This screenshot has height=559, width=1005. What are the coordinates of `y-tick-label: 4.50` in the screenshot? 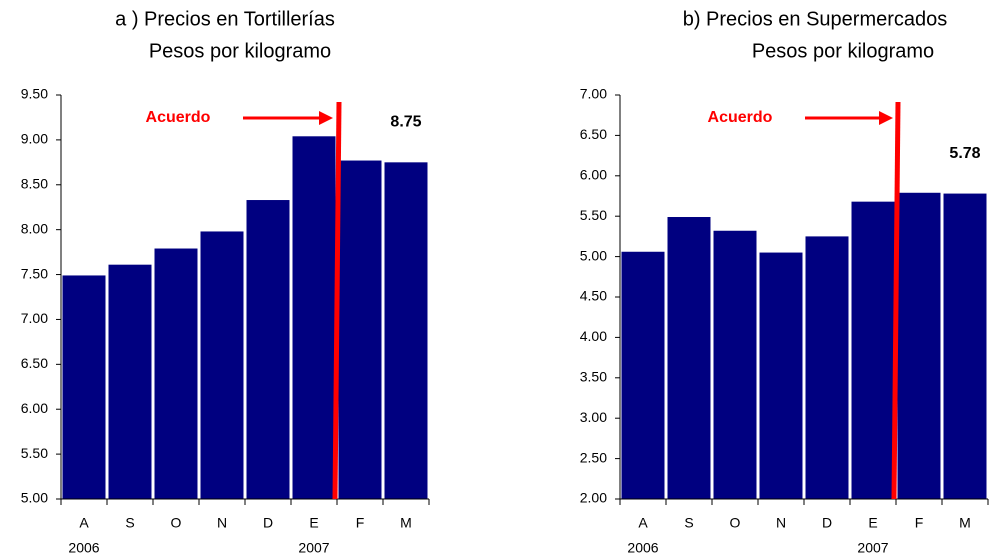 It's located at (593, 296).